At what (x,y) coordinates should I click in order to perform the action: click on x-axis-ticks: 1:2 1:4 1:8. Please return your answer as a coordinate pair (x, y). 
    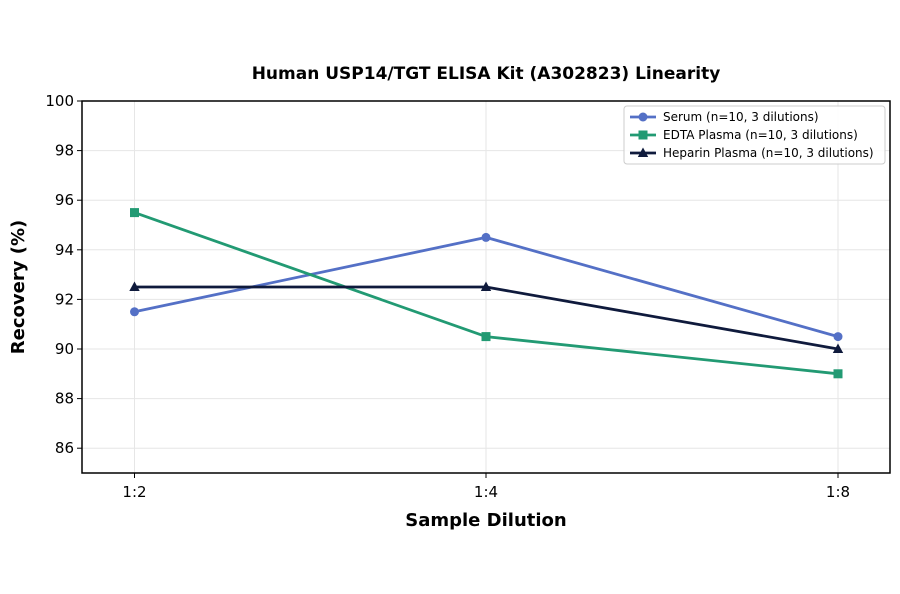
    Looking at the image, I should click on (486, 487).